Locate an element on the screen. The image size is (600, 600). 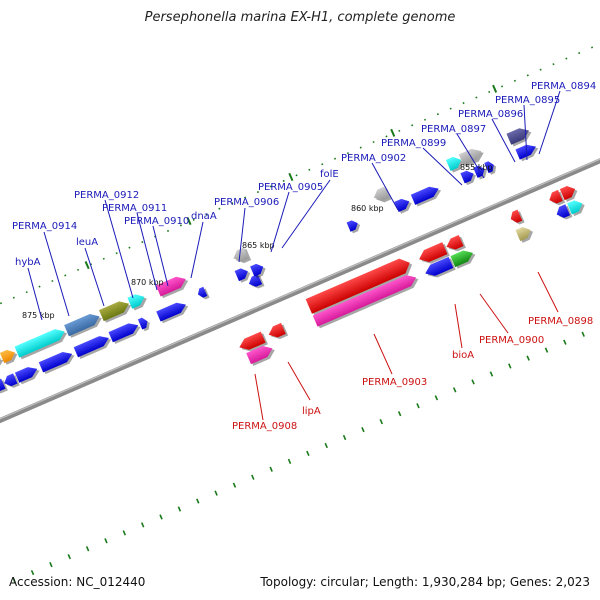
gene-label: dnaA is located at coordinates (204, 216).